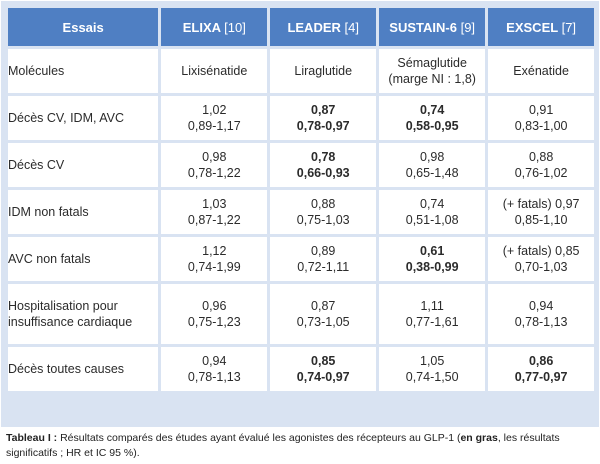 Image resolution: width=600 pixels, height=464 pixels. I want to click on cell-value: 0,96, so click(214, 306).